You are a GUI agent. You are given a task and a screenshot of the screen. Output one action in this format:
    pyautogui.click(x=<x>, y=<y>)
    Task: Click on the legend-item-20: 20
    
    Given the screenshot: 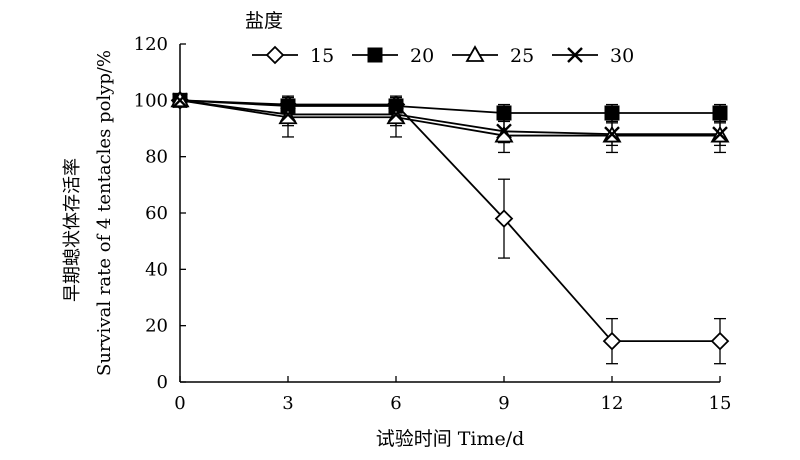 What is the action you would take?
    pyautogui.click(x=393, y=56)
    